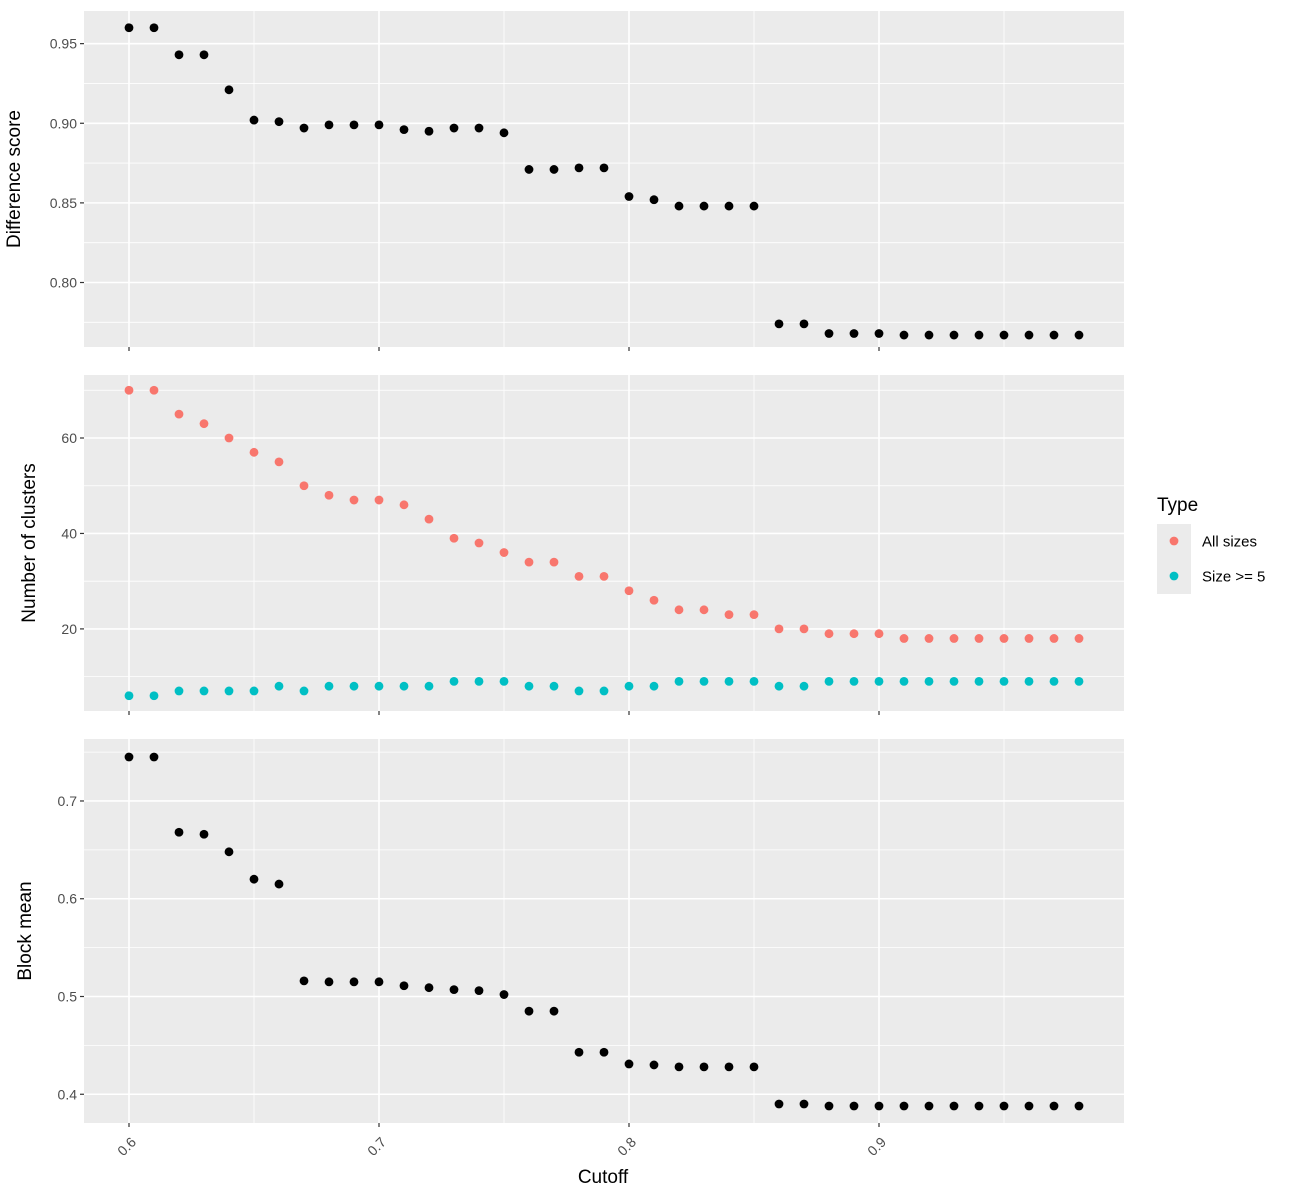 This screenshot has width=1300, height=1200. I want to click on x-tick-label: 0.7, so click(376, 1146).